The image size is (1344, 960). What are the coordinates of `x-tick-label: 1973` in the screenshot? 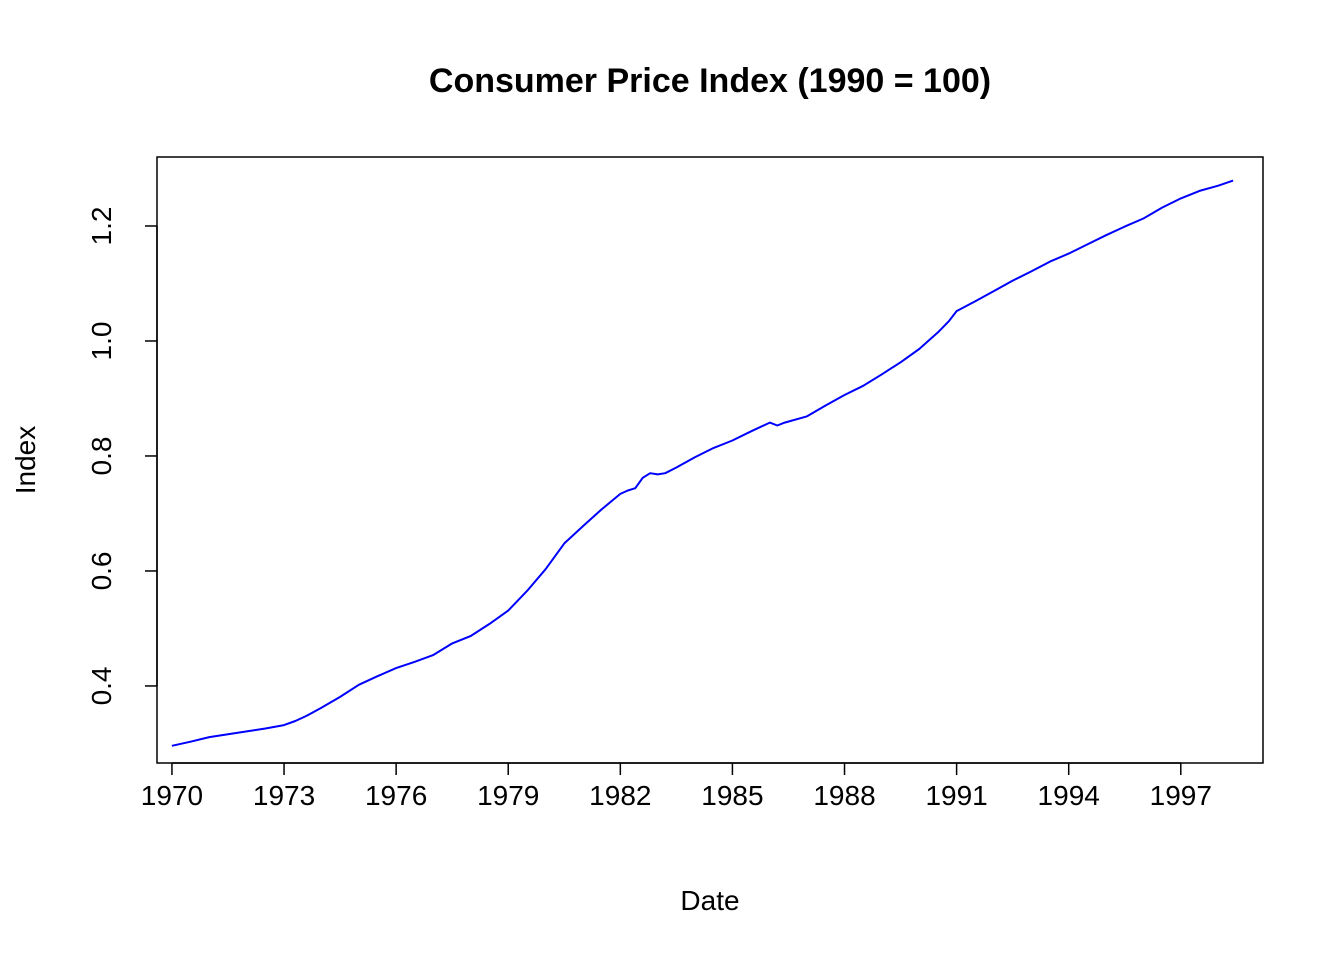 It's located at (284, 795).